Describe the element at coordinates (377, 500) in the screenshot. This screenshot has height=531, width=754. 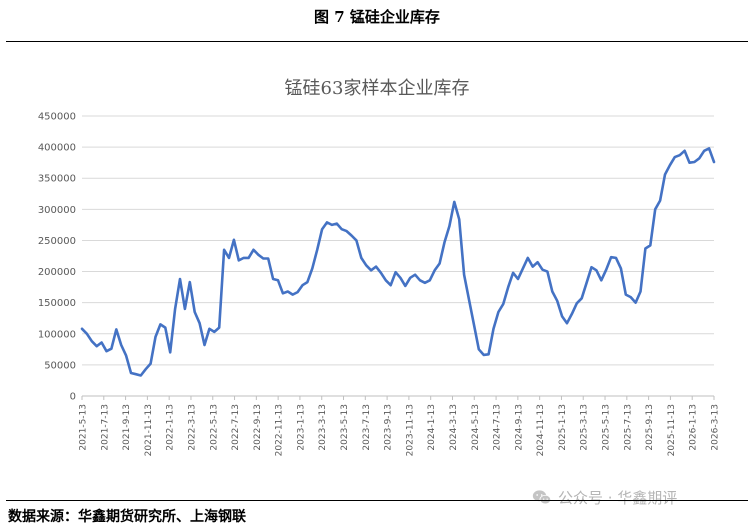
I see `bottom-rule` at that location.